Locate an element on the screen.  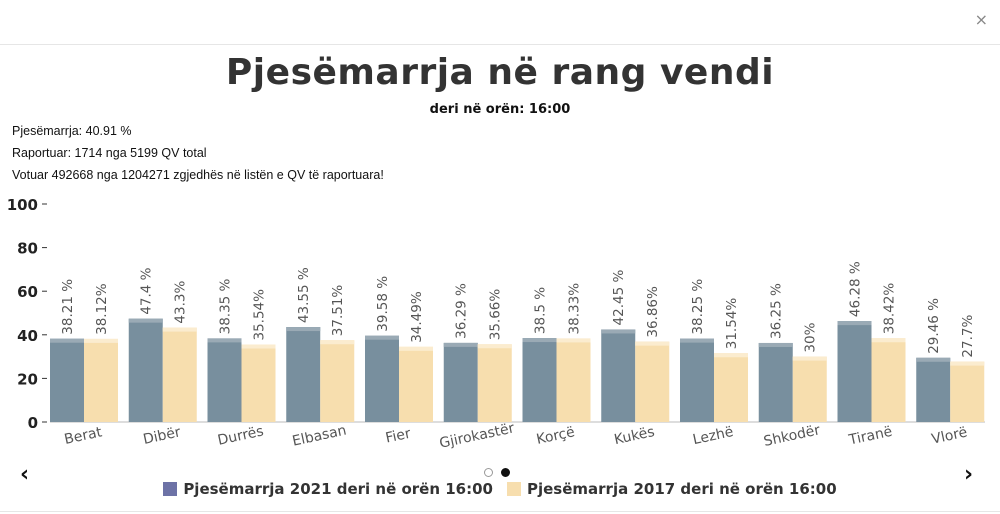
legend-item-2017: Pjesëmarrja 2017 deri në orën 16:00 is located at coordinates (672, 489).